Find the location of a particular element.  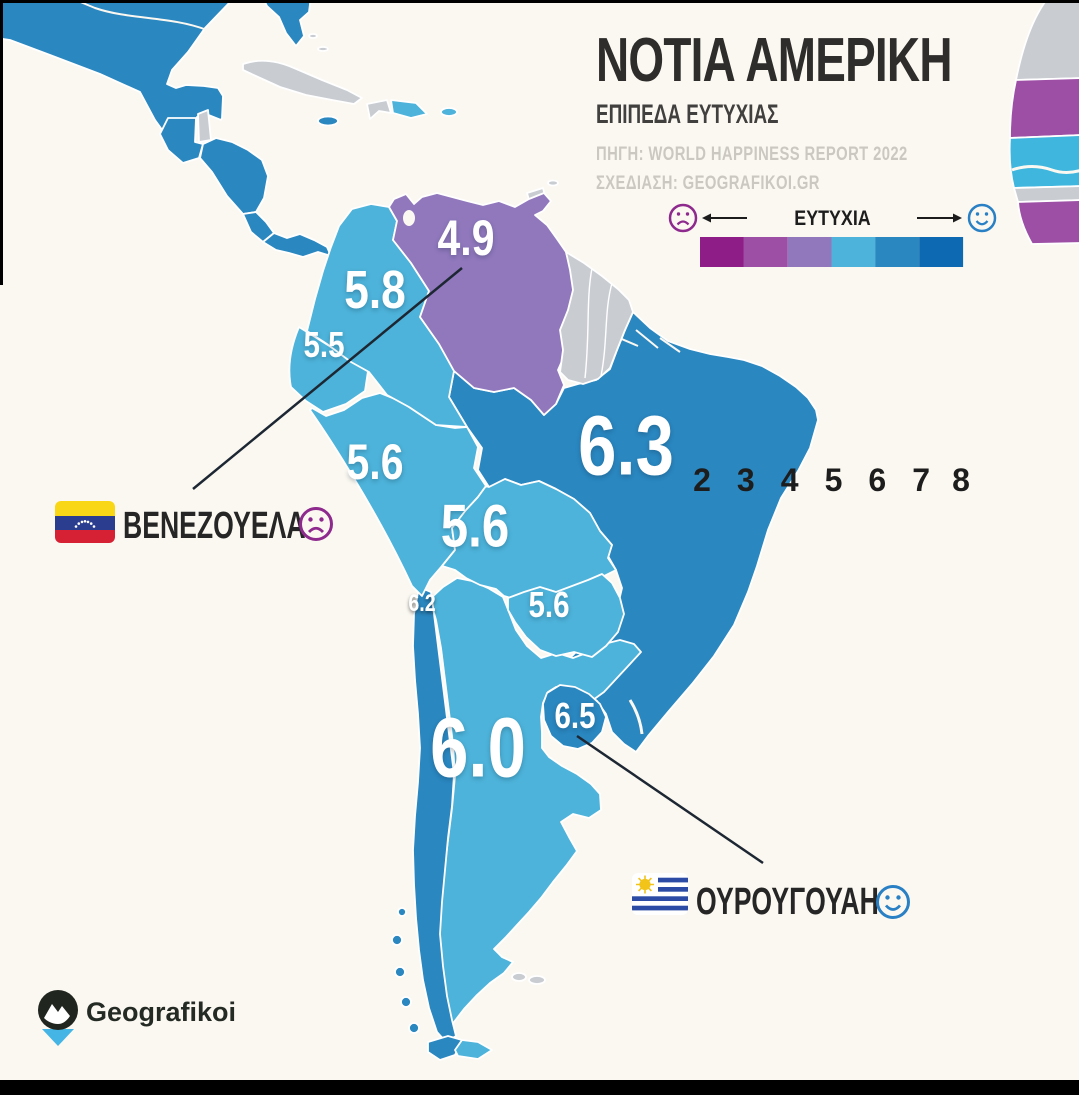

paraguay-region is located at coordinates (566, 615).